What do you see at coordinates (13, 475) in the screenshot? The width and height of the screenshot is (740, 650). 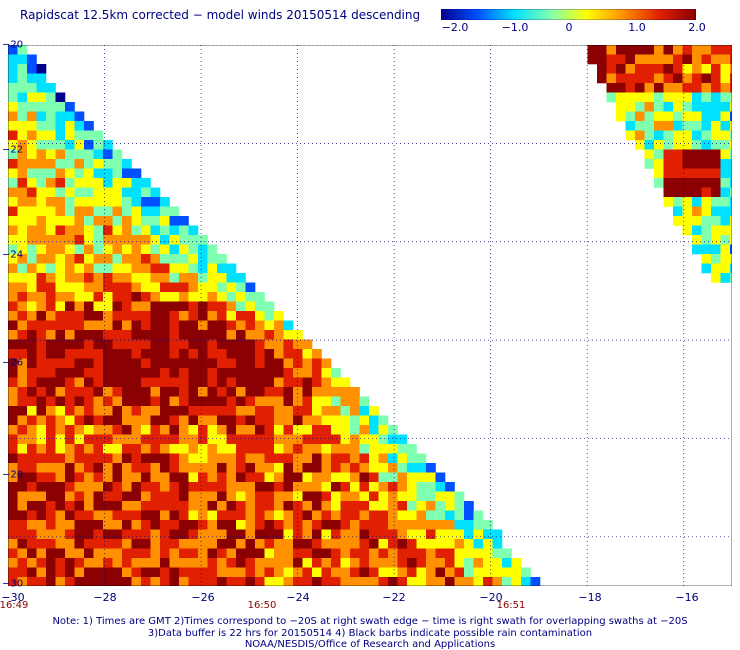 I see `y-tick-label: −28` at bounding box center [13, 475].